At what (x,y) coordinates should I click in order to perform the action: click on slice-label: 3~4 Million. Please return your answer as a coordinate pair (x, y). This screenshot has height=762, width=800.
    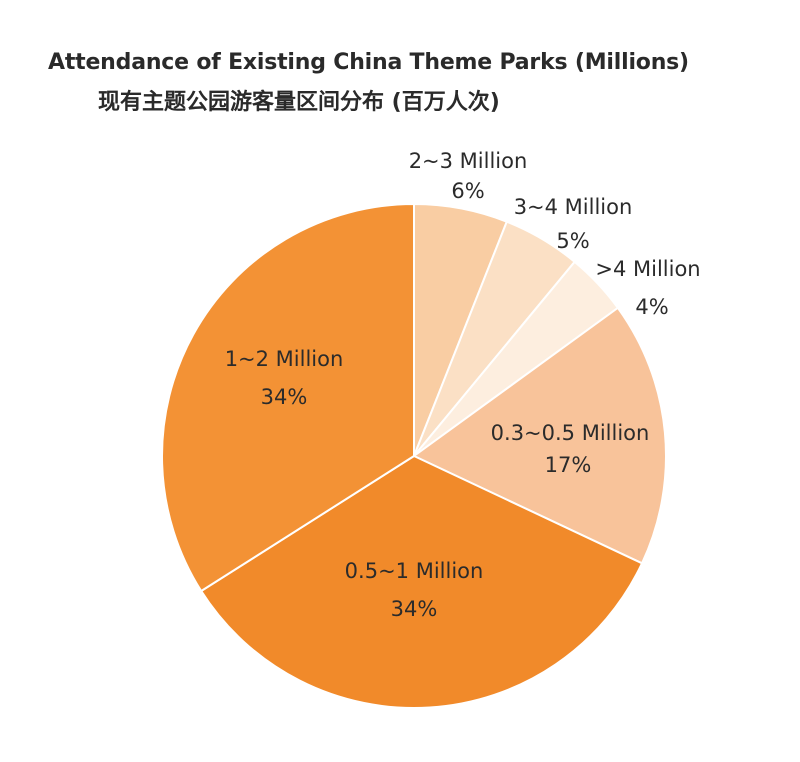
    Looking at the image, I should click on (573, 207).